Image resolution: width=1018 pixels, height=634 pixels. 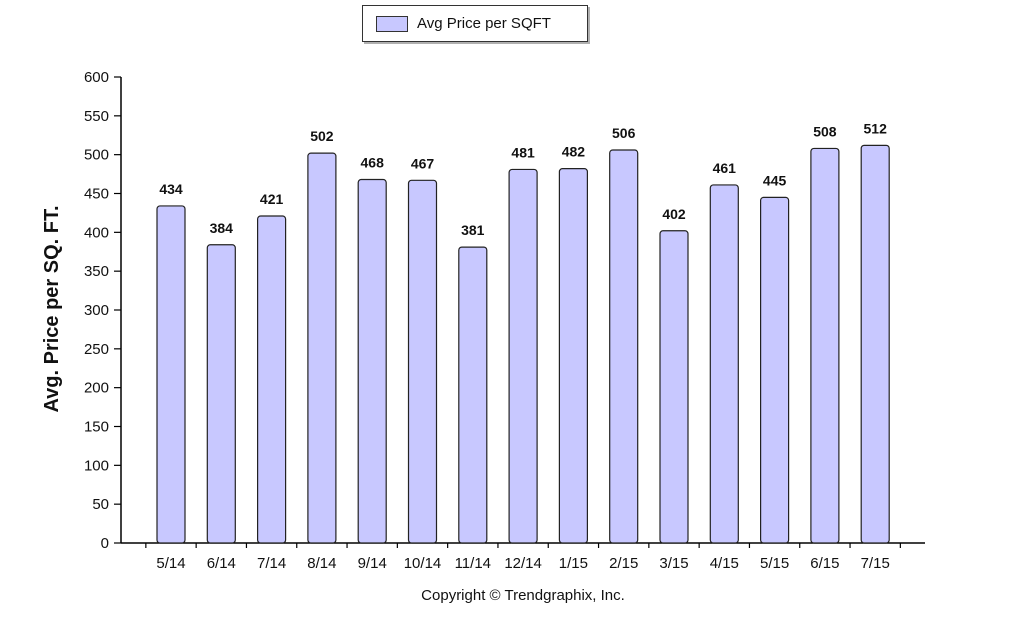 What do you see at coordinates (423, 563) in the screenshot?
I see `x-tick-label: 10/14` at bounding box center [423, 563].